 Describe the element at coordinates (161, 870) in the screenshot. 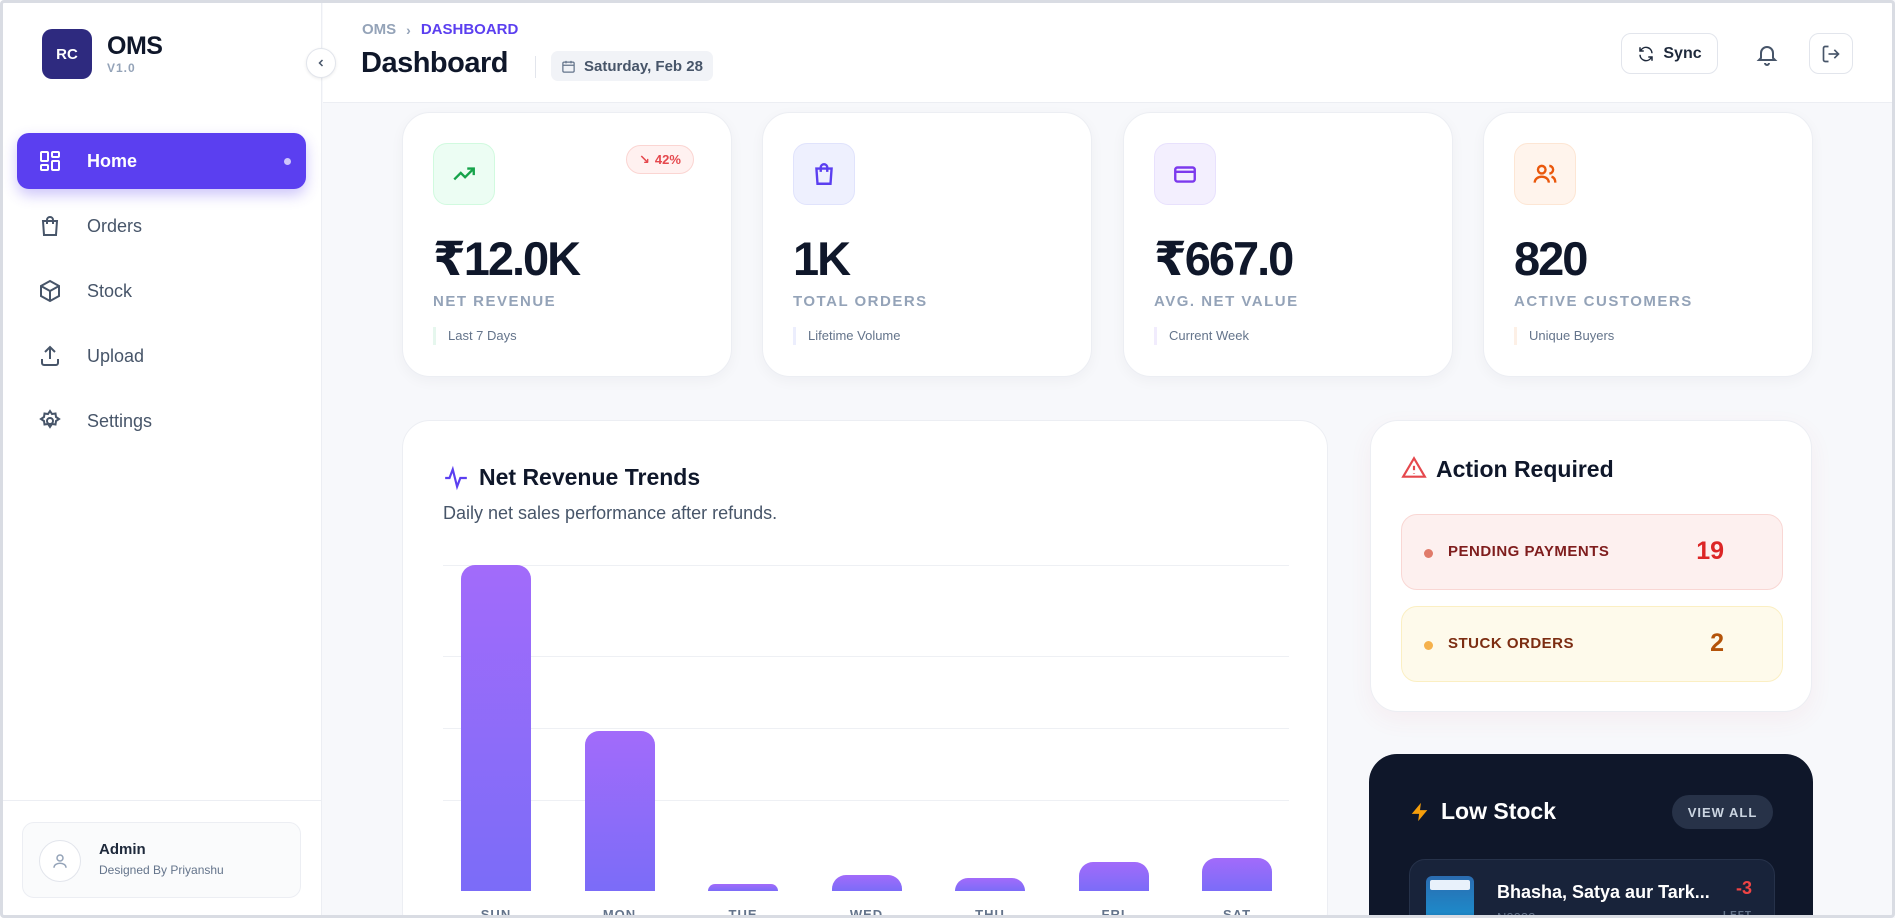

I see `user-subtitle: Designed By Priyanshu` at that location.